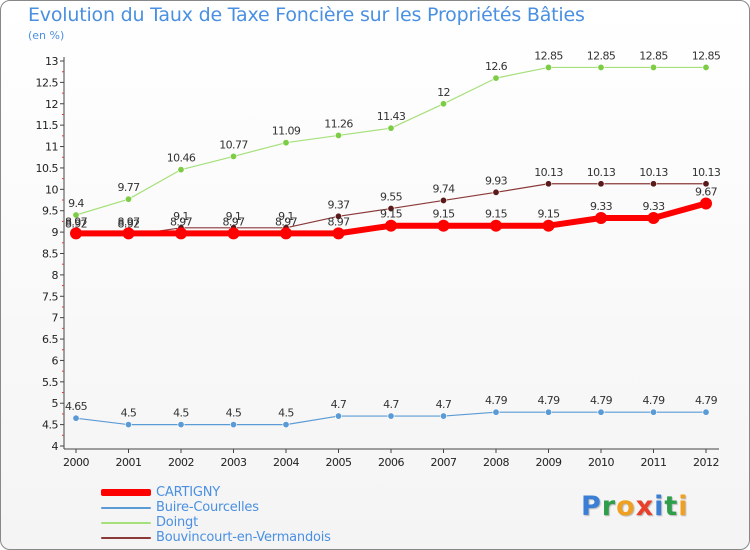 This screenshot has height=550, width=750. I want to click on y-tick-label: 6, so click(55, 360).